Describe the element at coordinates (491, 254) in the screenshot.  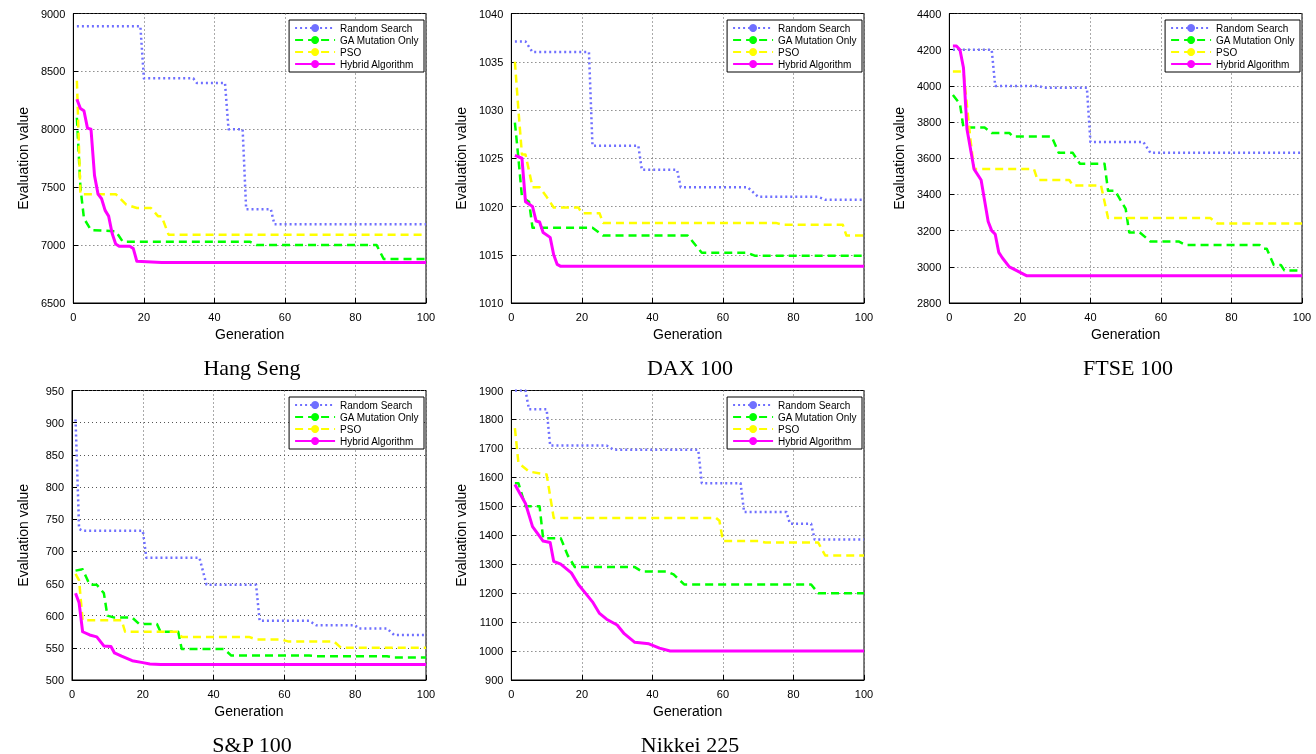
I see `y-tick-label: 1015` at that location.